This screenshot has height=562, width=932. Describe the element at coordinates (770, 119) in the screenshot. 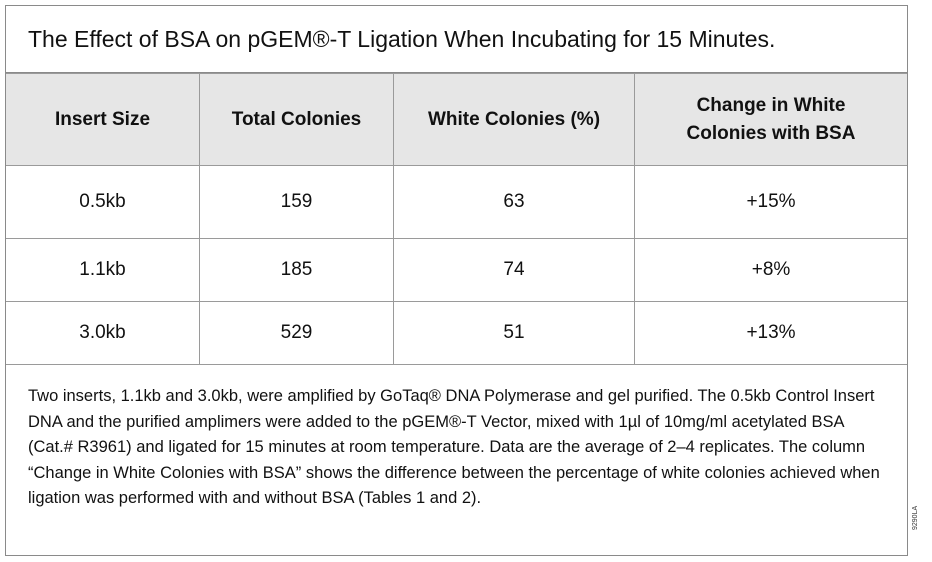

I see `header-change-white: Change in White Colonies with BSA` at that location.